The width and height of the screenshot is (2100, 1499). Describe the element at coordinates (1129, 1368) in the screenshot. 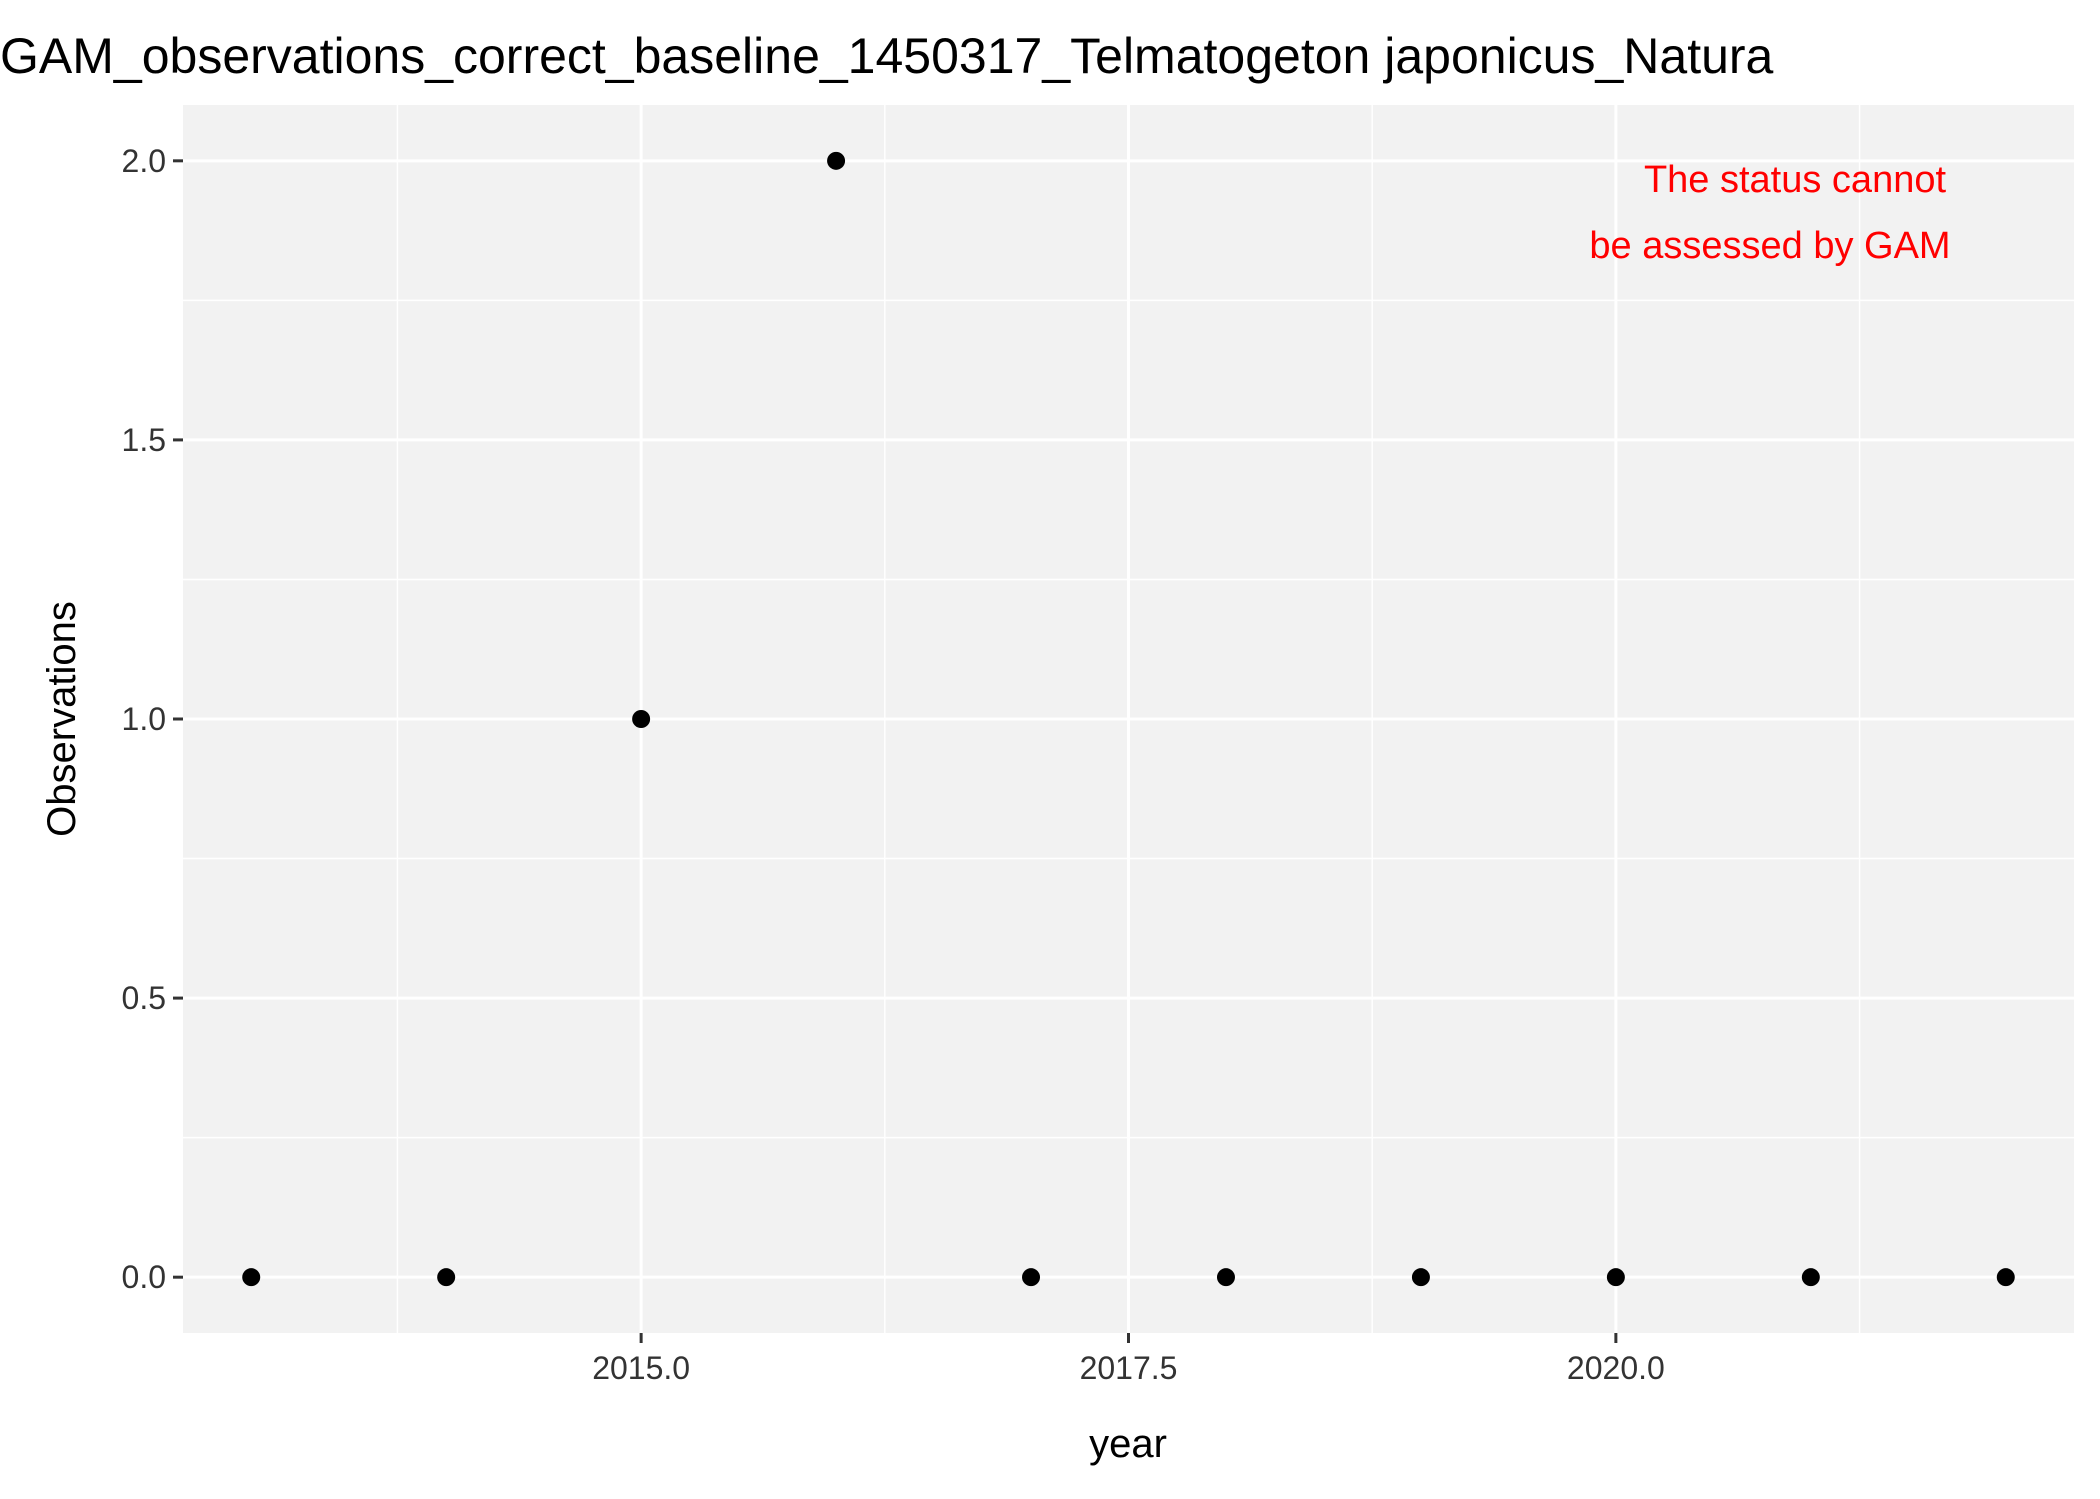

I see `x-tick-label: 2017.5` at that location.